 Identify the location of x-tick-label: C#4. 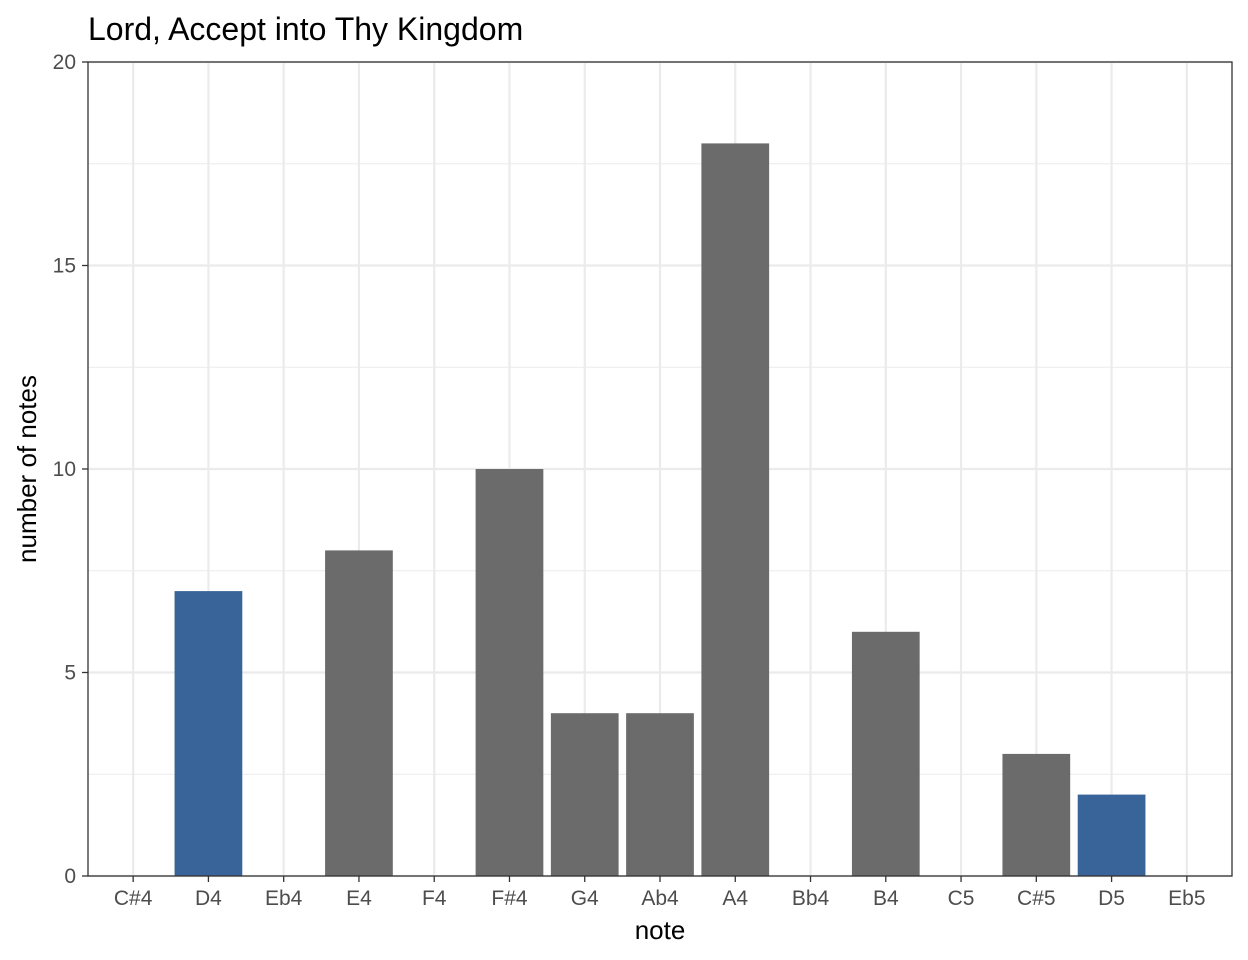
(133, 898).